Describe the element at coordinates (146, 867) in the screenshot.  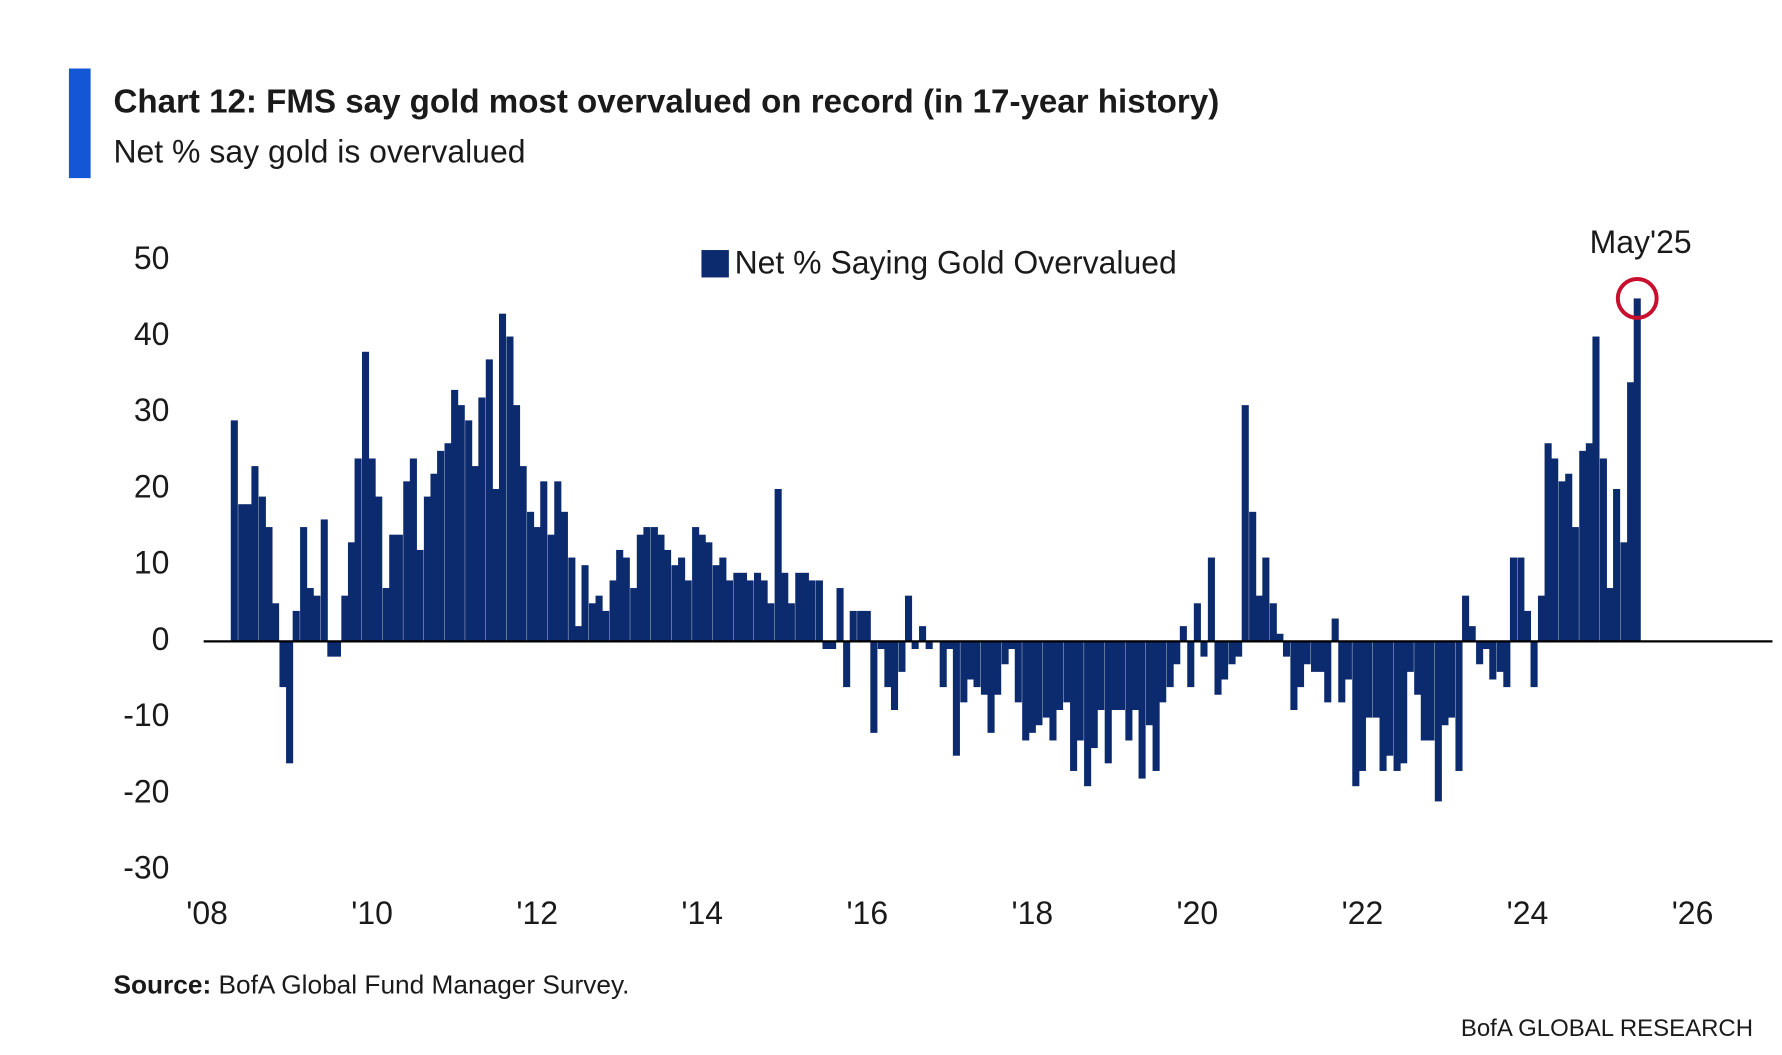
I see `y-tick-label: -30` at that location.